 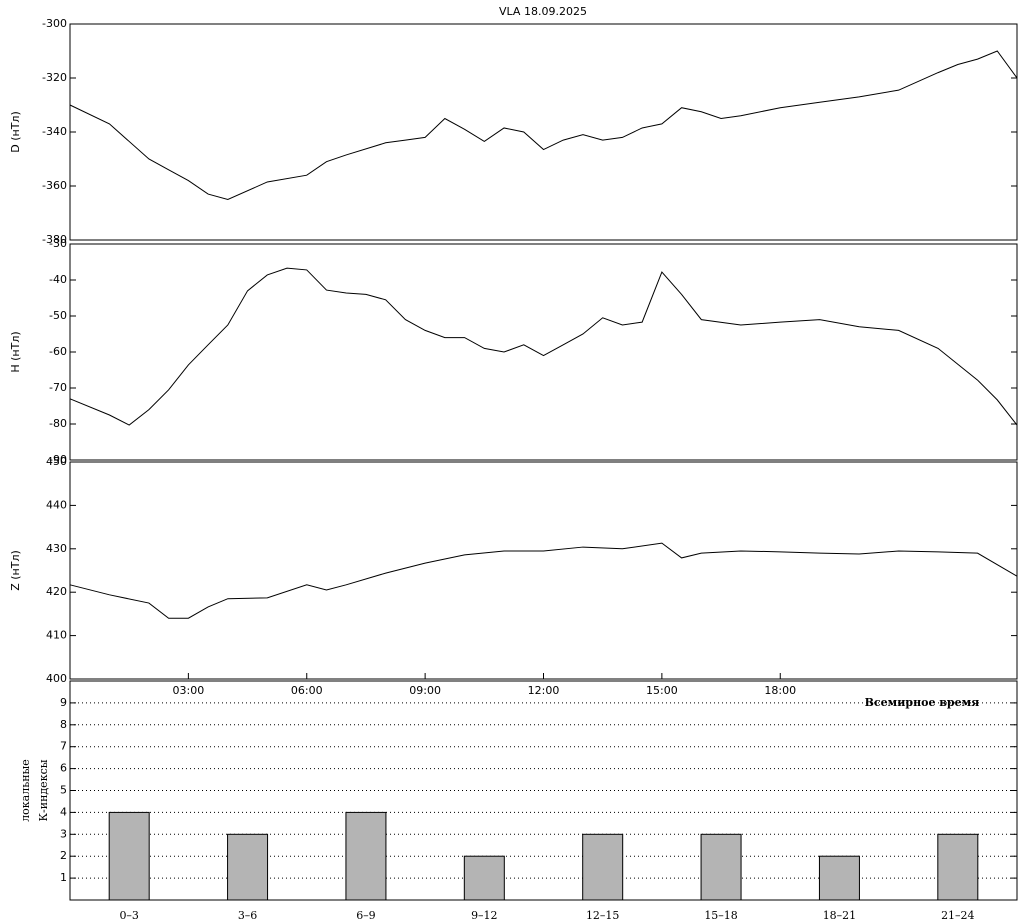 What do you see at coordinates (129, 915) in the screenshot?
I see `x-tick-label: 0–3` at bounding box center [129, 915].